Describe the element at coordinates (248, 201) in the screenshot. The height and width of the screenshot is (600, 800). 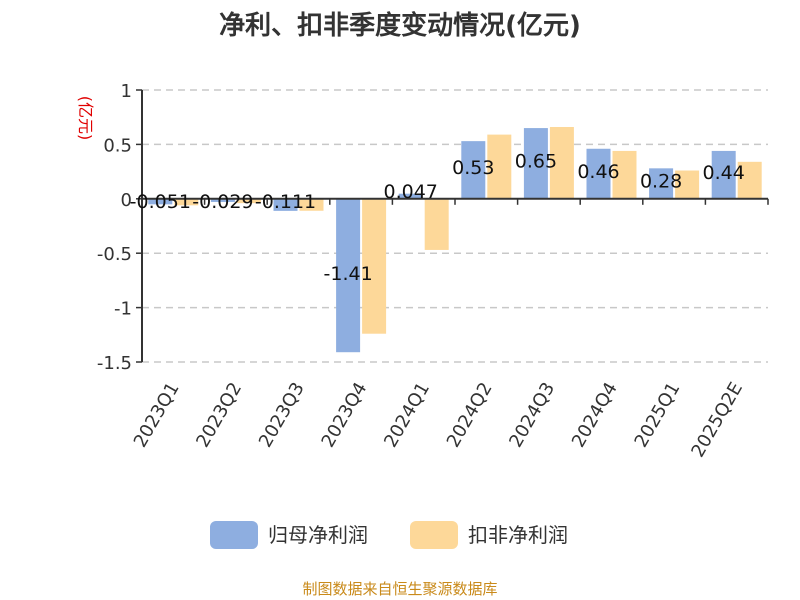
I see `bar-series2-2023Q2` at that location.